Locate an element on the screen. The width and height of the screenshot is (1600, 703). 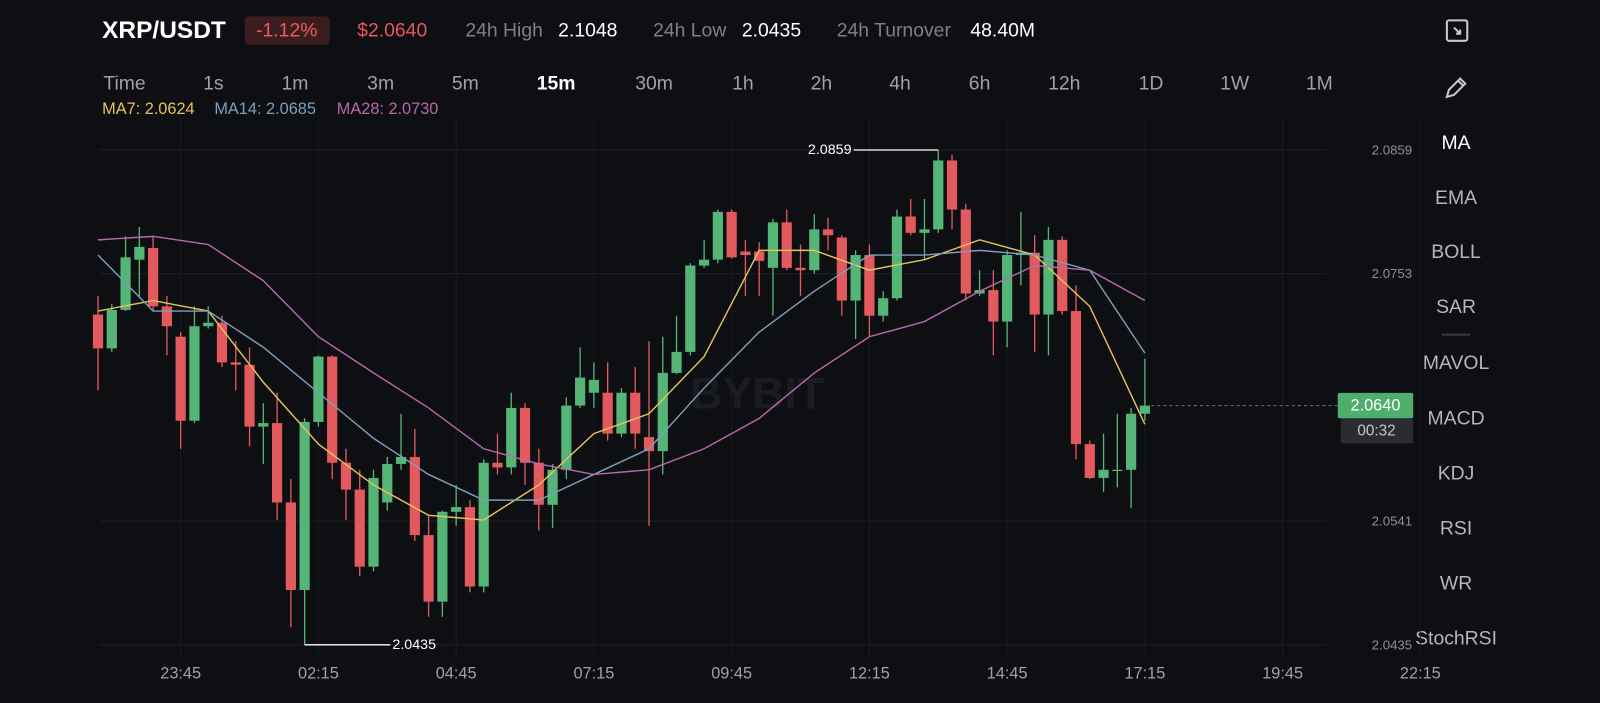
ma-legend: MA7: 2.0624 MA14: 2.0685 MA28: 2.0730 is located at coordinates (270, 109).